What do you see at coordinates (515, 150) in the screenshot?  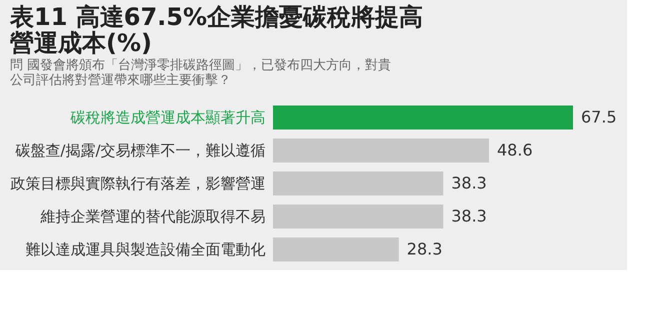 I see `data-label: 48.6` at bounding box center [515, 150].